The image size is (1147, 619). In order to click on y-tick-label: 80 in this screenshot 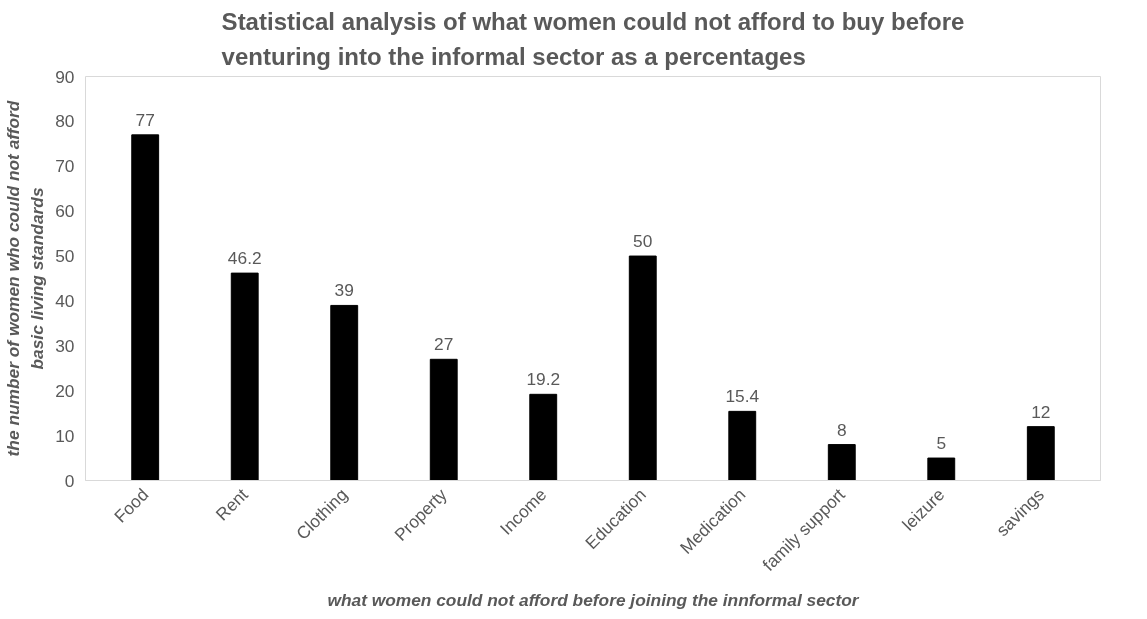, I will do `click(65, 121)`.